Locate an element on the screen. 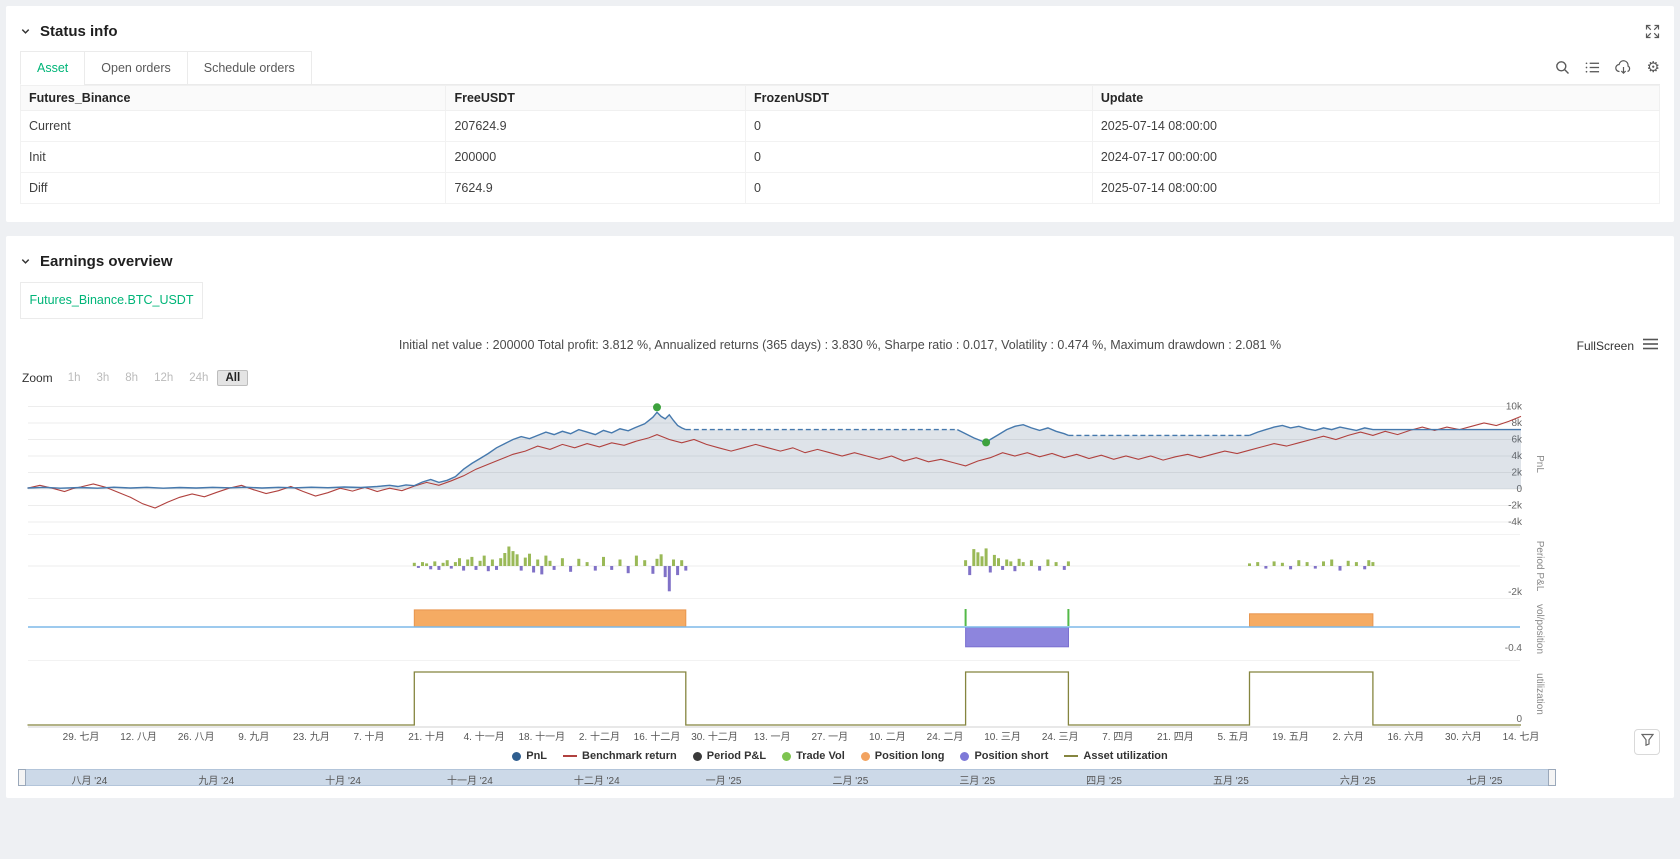 This screenshot has height=859, width=1680. table-row-diff: Diff 7624.9 0 2025-07-14 08:00:00 is located at coordinates (840, 188).